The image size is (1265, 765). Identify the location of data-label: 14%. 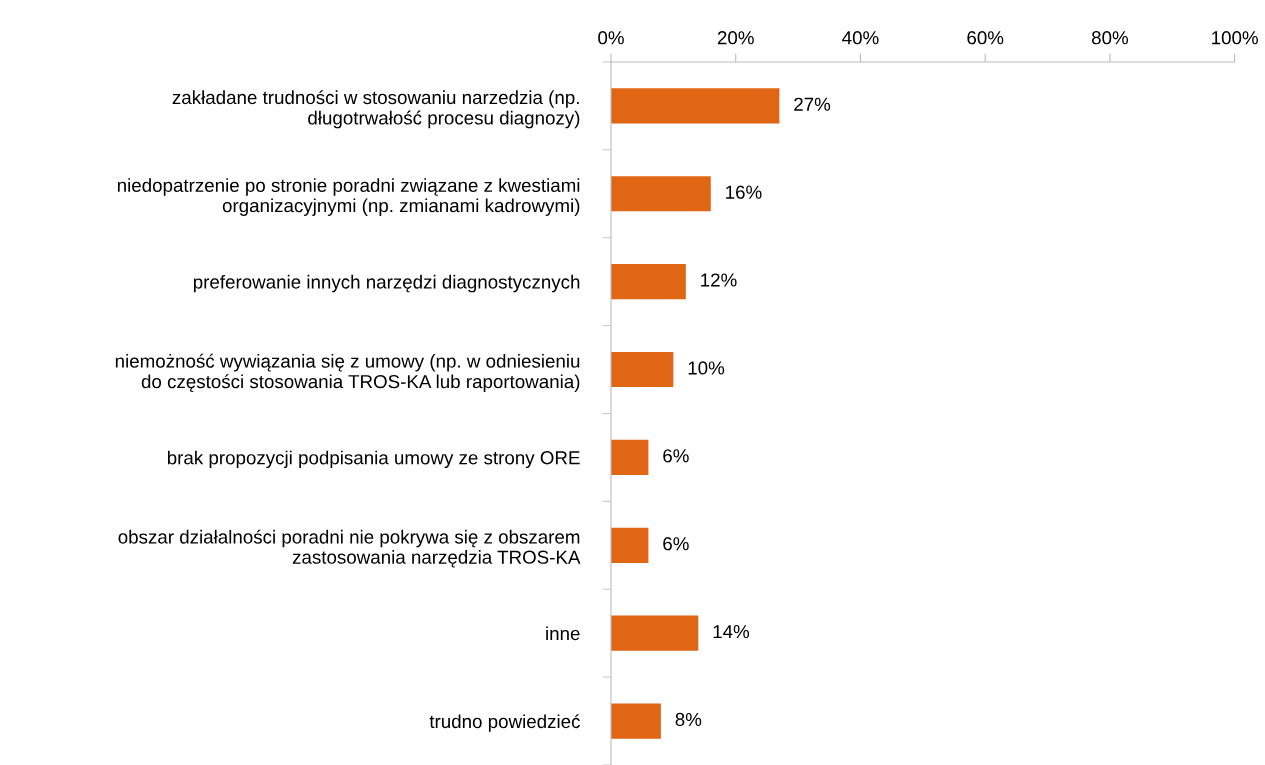
(731, 632).